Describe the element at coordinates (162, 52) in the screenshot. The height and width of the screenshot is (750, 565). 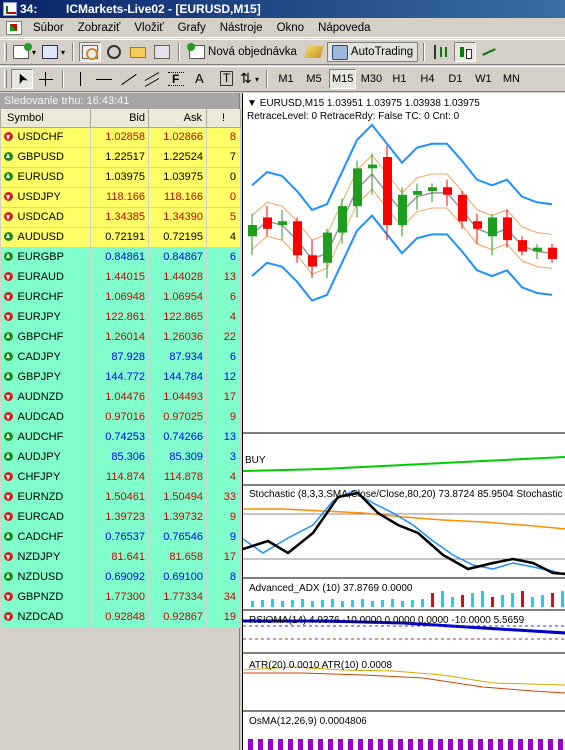
I see `strategy-tester-button` at that location.